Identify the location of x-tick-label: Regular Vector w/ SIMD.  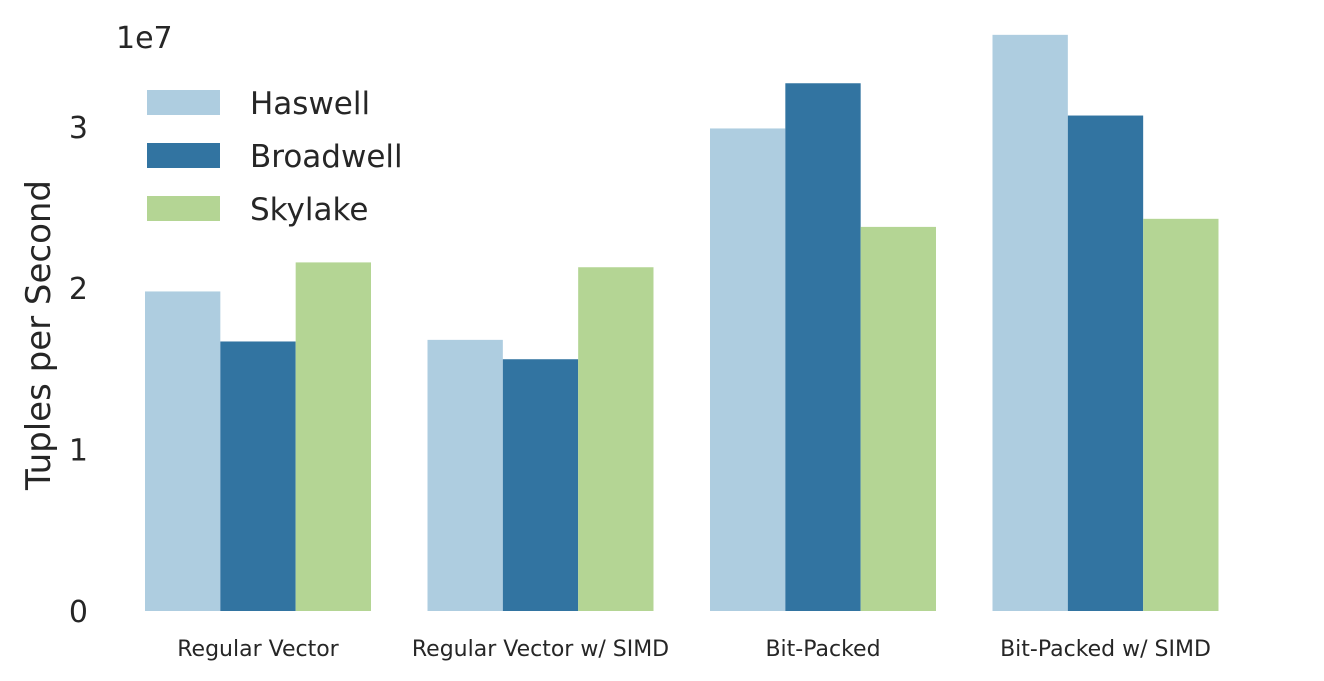
(540, 649).